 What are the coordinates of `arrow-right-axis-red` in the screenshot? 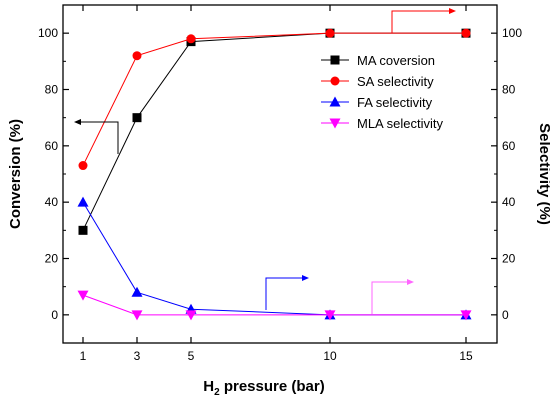 It's located at (420, 21).